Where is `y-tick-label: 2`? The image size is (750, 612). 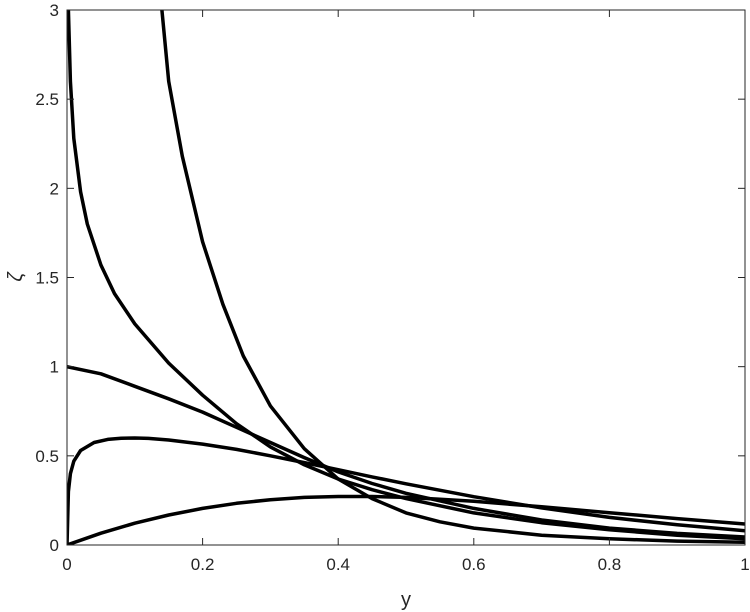 y-tick-label: 2 is located at coordinates (54, 188).